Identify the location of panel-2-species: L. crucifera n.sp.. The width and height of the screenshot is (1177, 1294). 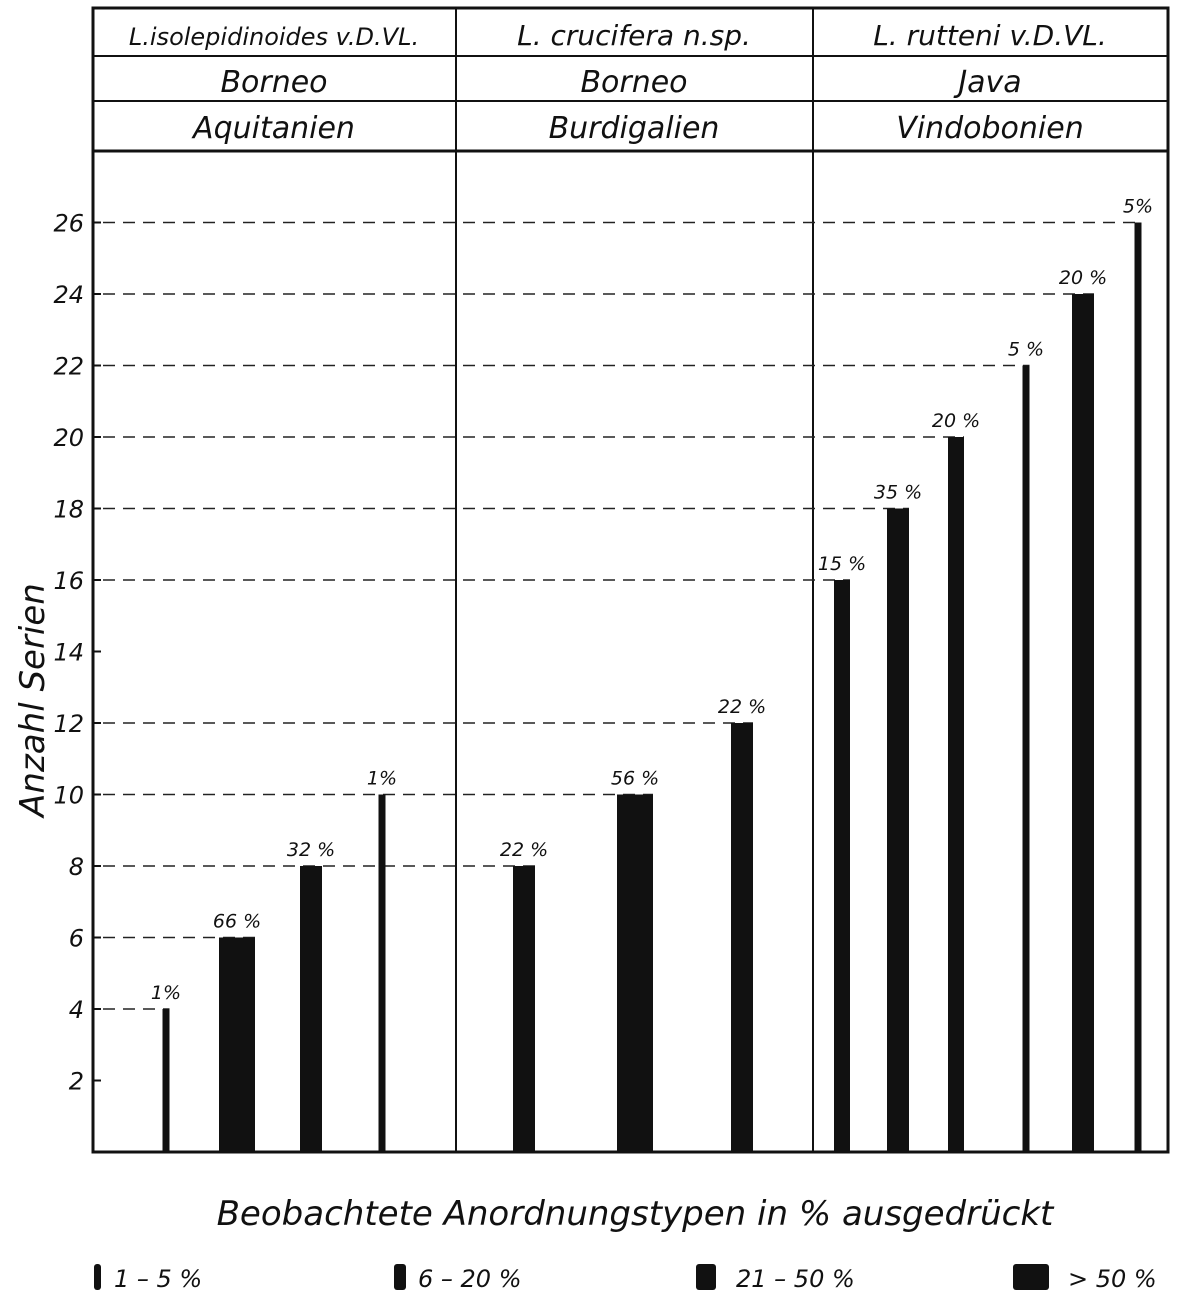
(634, 35).